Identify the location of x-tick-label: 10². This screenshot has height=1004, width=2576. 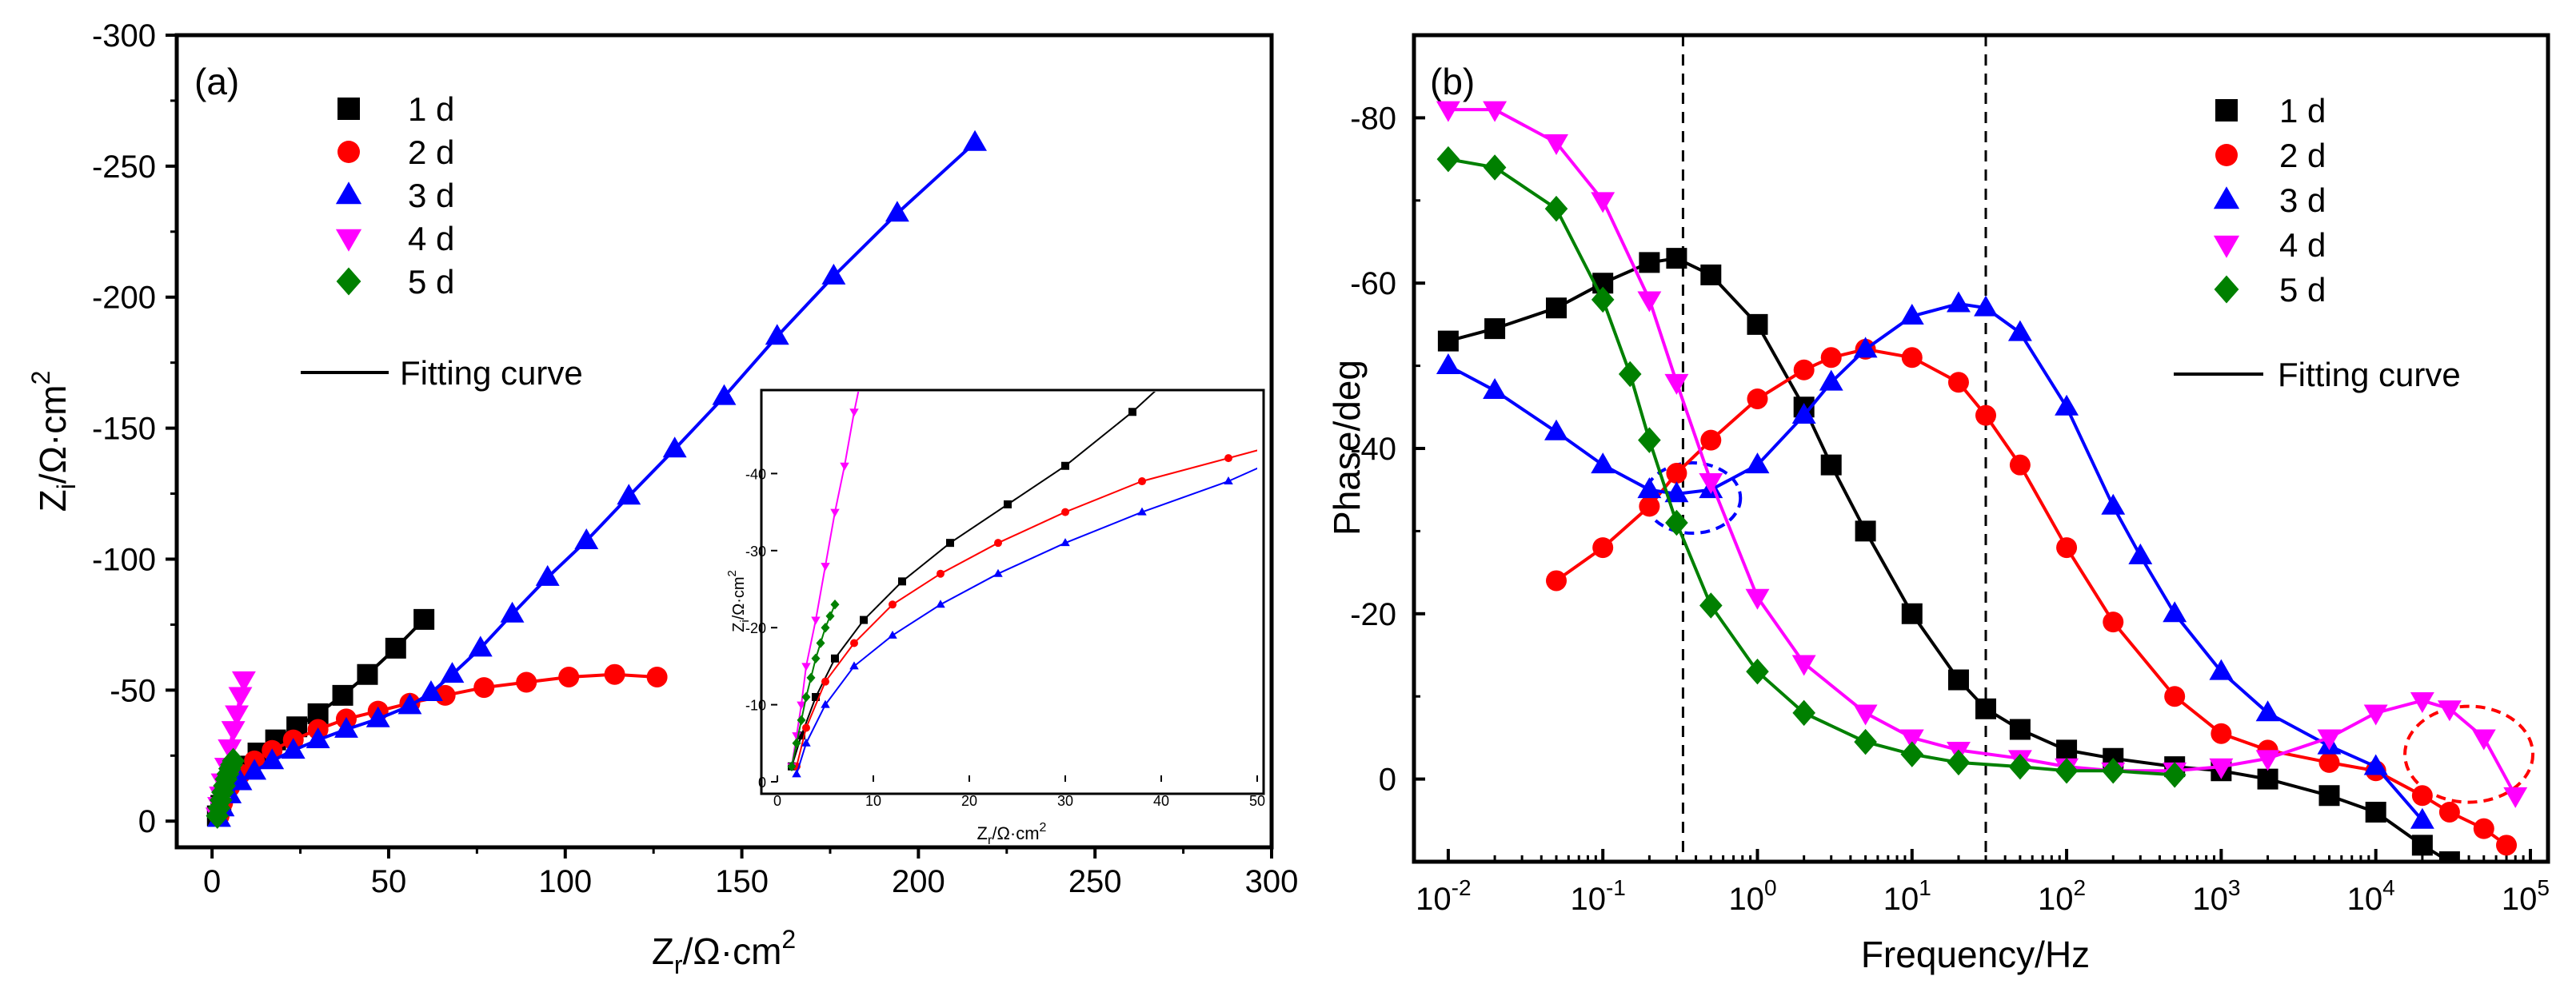
(2062, 896).